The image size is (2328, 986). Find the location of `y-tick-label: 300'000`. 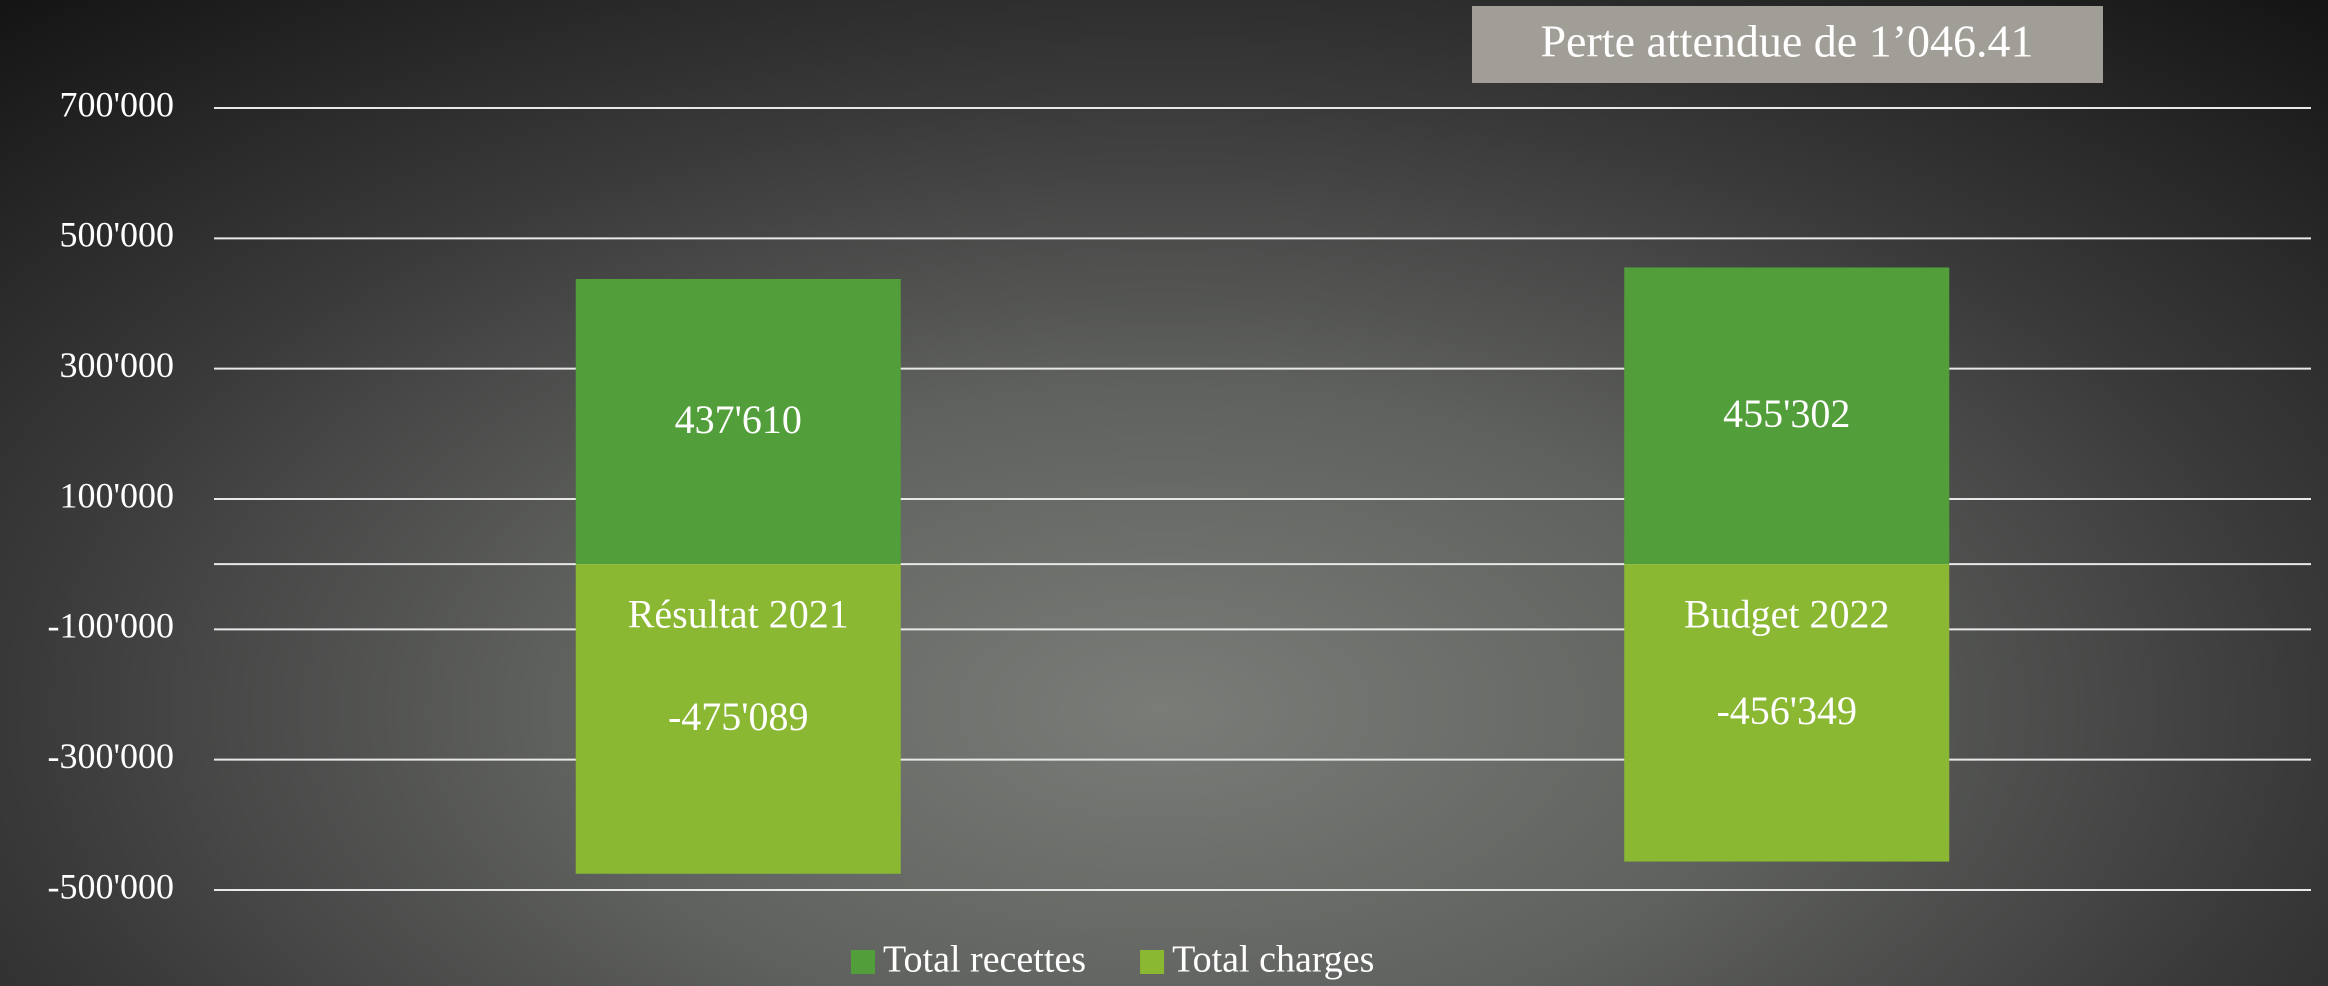

y-tick-label: 300'000 is located at coordinates (117, 365).